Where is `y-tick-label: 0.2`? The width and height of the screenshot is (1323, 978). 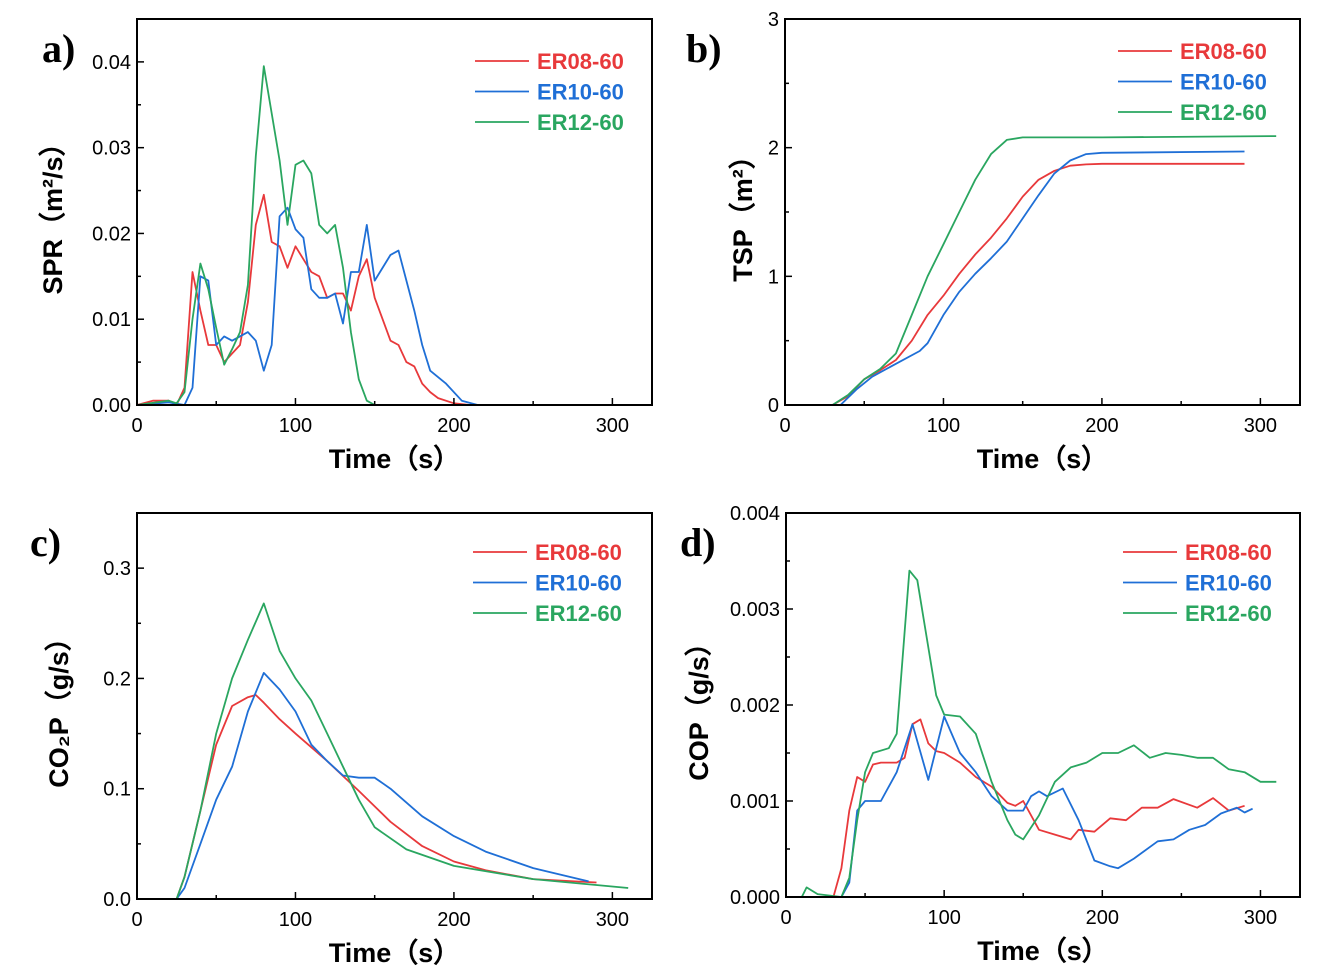
y-tick-label: 0.2 is located at coordinates (117, 679).